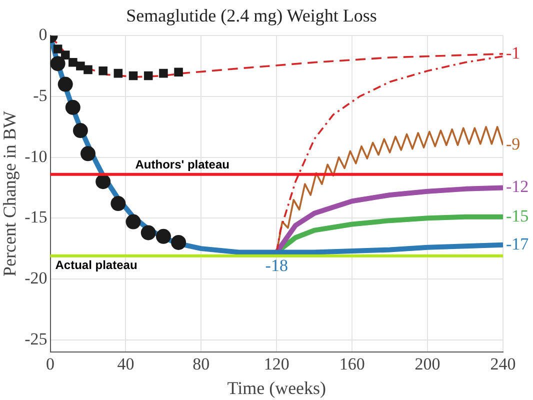 The width and height of the screenshot is (533, 400). What do you see at coordinates (36, 156) in the screenshot?
I see `y-tick-label: -10` at bounding box center [36, 156].